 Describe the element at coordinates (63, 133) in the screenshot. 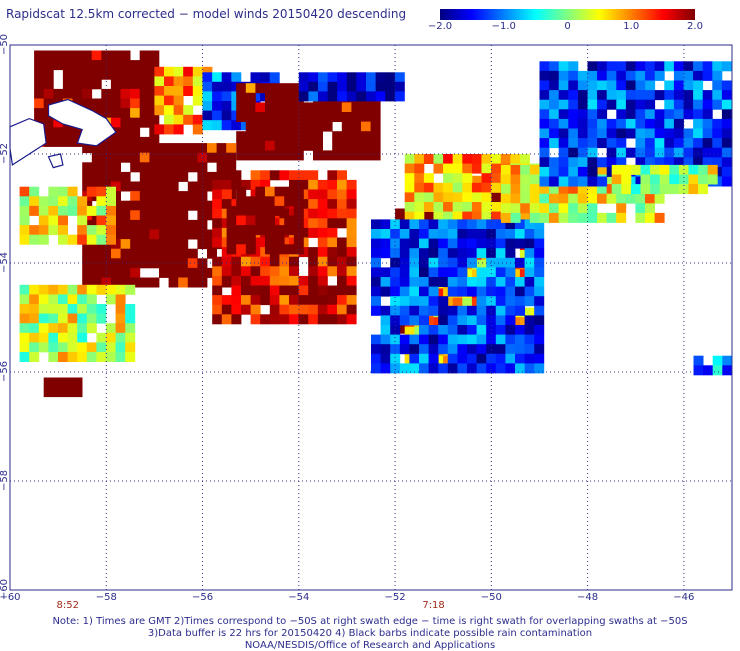

I see `falkland-islands-outline` at that location.